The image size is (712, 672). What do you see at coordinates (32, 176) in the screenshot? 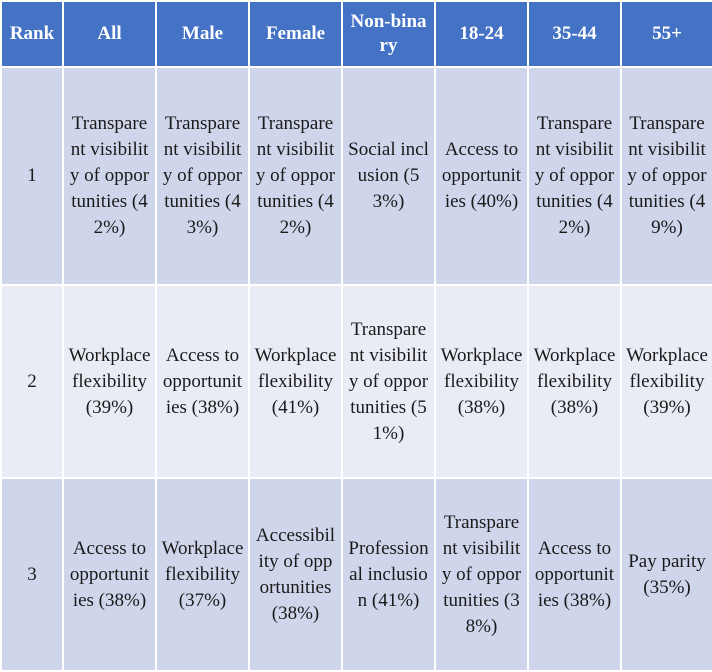
I see `rank-cell: 1` at bounding box center [32, 176].